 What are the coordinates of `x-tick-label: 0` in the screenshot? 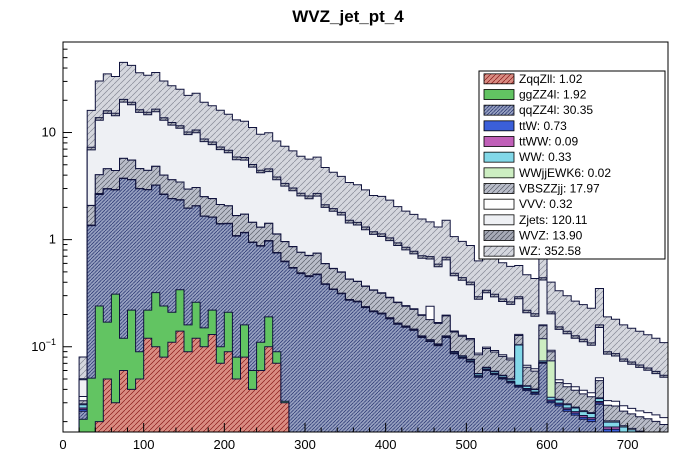 It's located at (62, 444).